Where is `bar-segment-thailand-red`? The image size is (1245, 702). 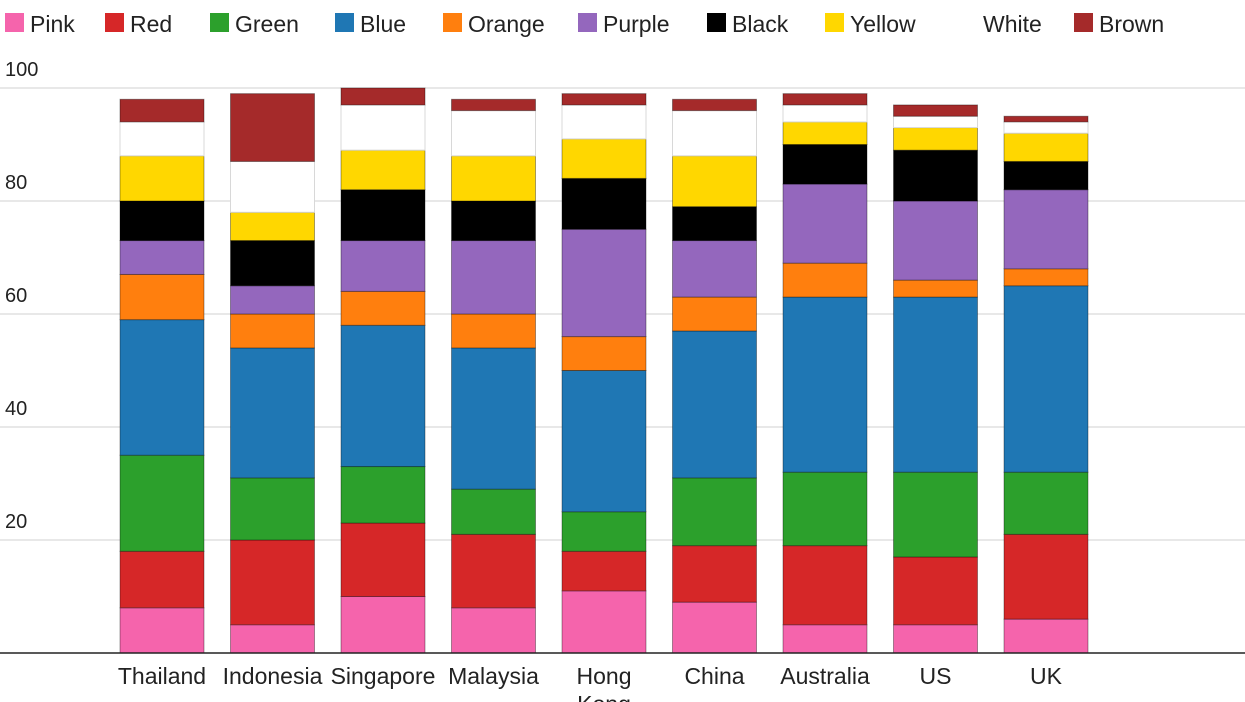 bar-segment-thailand-red is located at coordinates (162, 579).